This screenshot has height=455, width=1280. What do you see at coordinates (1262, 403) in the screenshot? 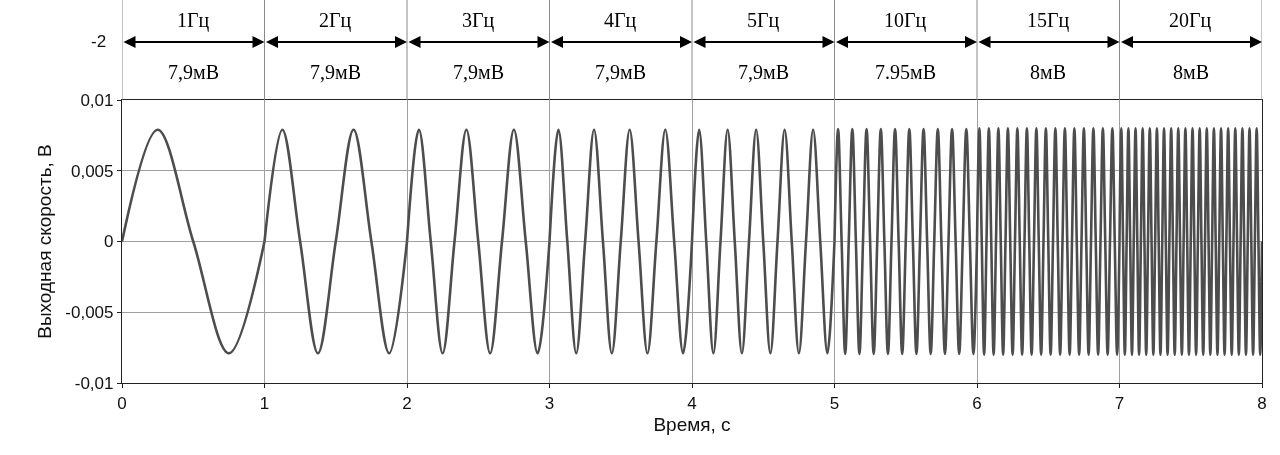
I see `x-tick-label: 8` at bounding box center [1262, 403].